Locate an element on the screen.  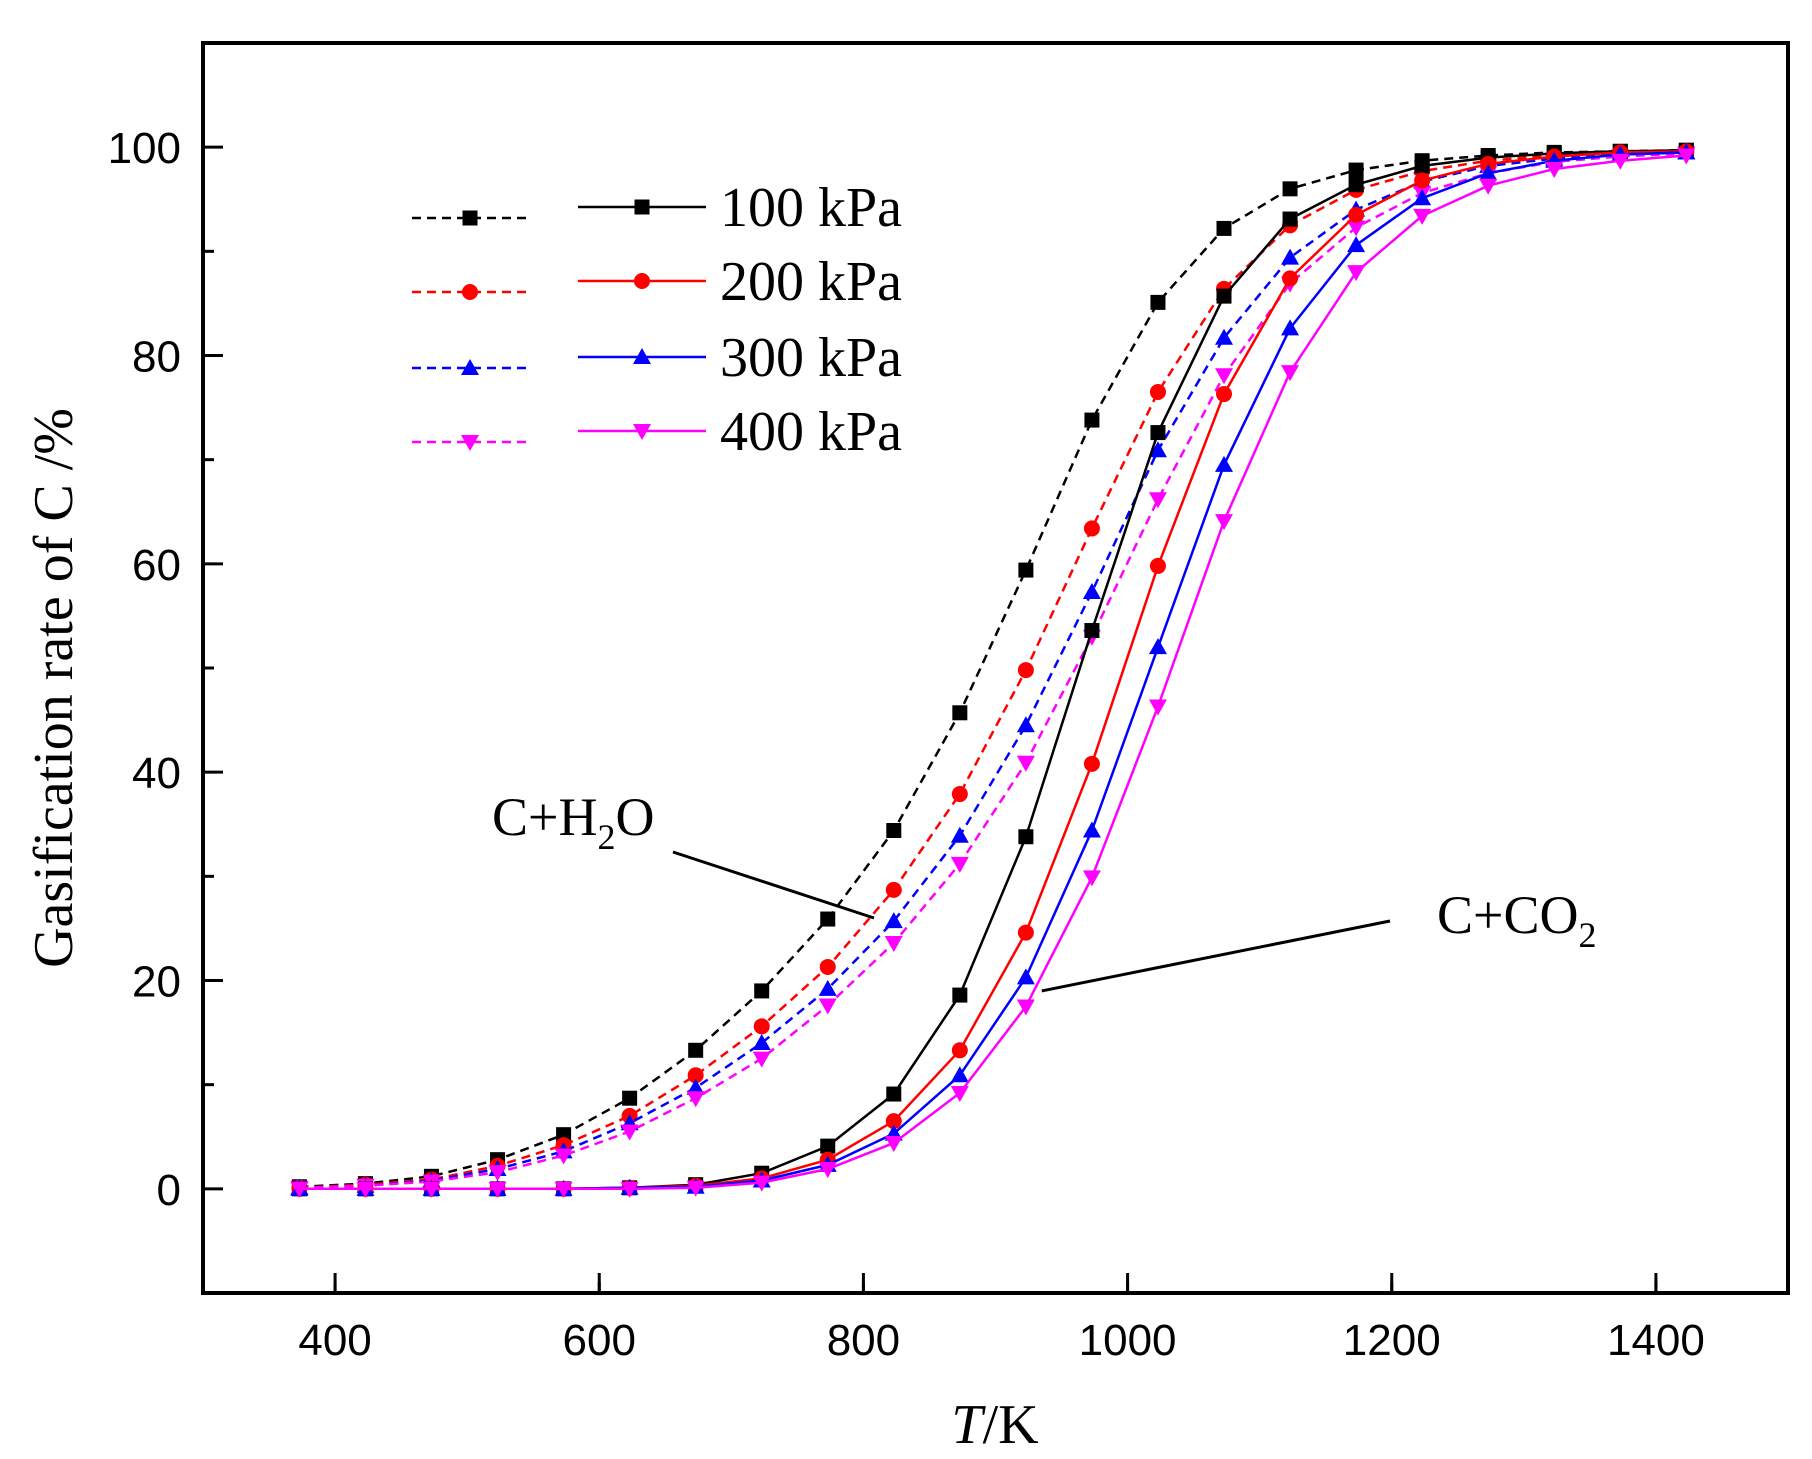
x-tick-label: 1000 is located at coordinates (1128, 1340).